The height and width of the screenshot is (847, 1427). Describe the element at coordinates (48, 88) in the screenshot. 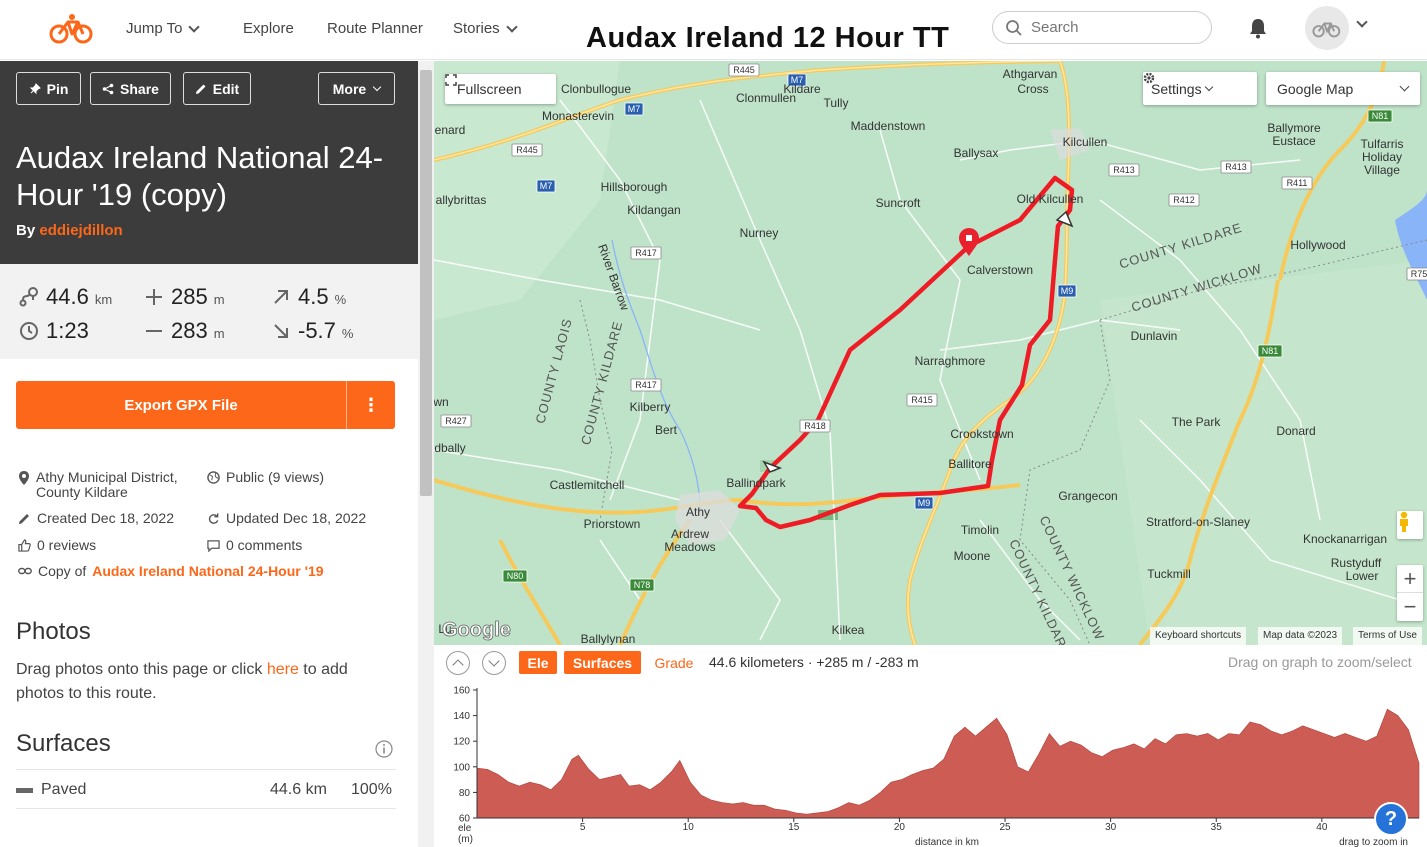

I see `pin-button: Pin` at that location.